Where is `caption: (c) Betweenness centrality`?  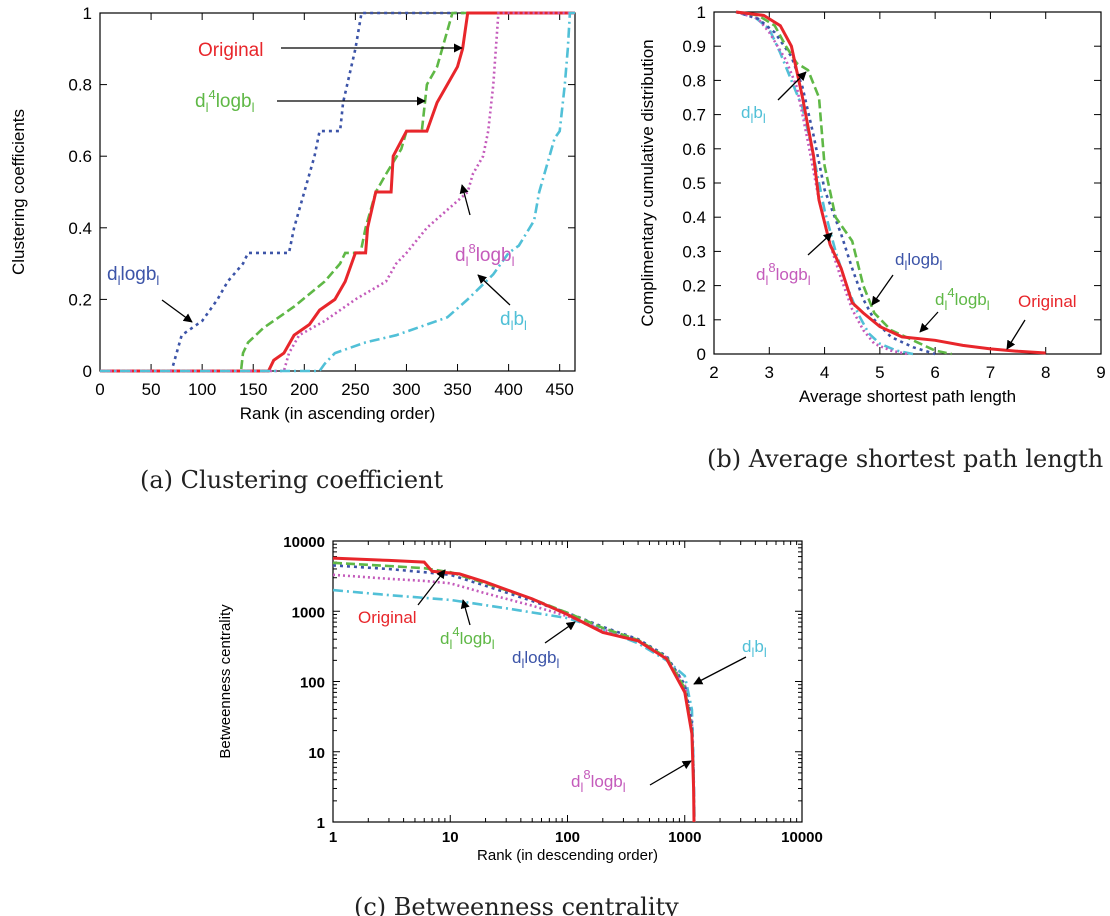 caption: (c) Betweenness centrality is located at coordinates (516, 904).